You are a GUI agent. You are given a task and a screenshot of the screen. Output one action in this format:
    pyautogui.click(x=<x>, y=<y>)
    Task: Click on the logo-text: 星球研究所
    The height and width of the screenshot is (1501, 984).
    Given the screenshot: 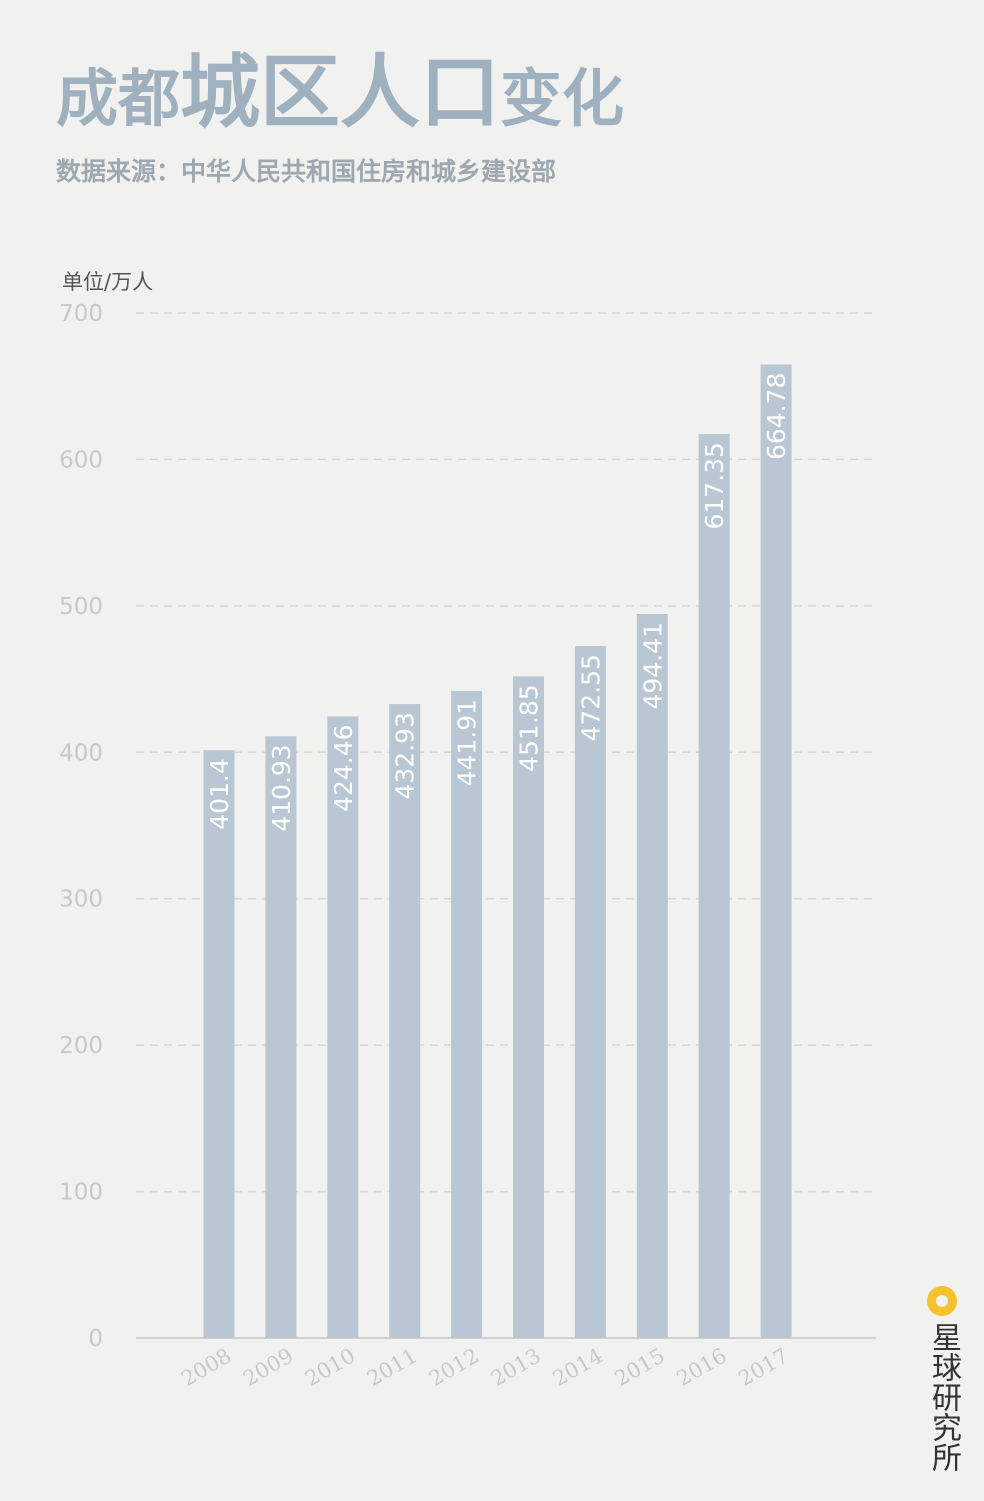 What is the action you would take?
    pyautogui.click(x=943, y=1397)
    